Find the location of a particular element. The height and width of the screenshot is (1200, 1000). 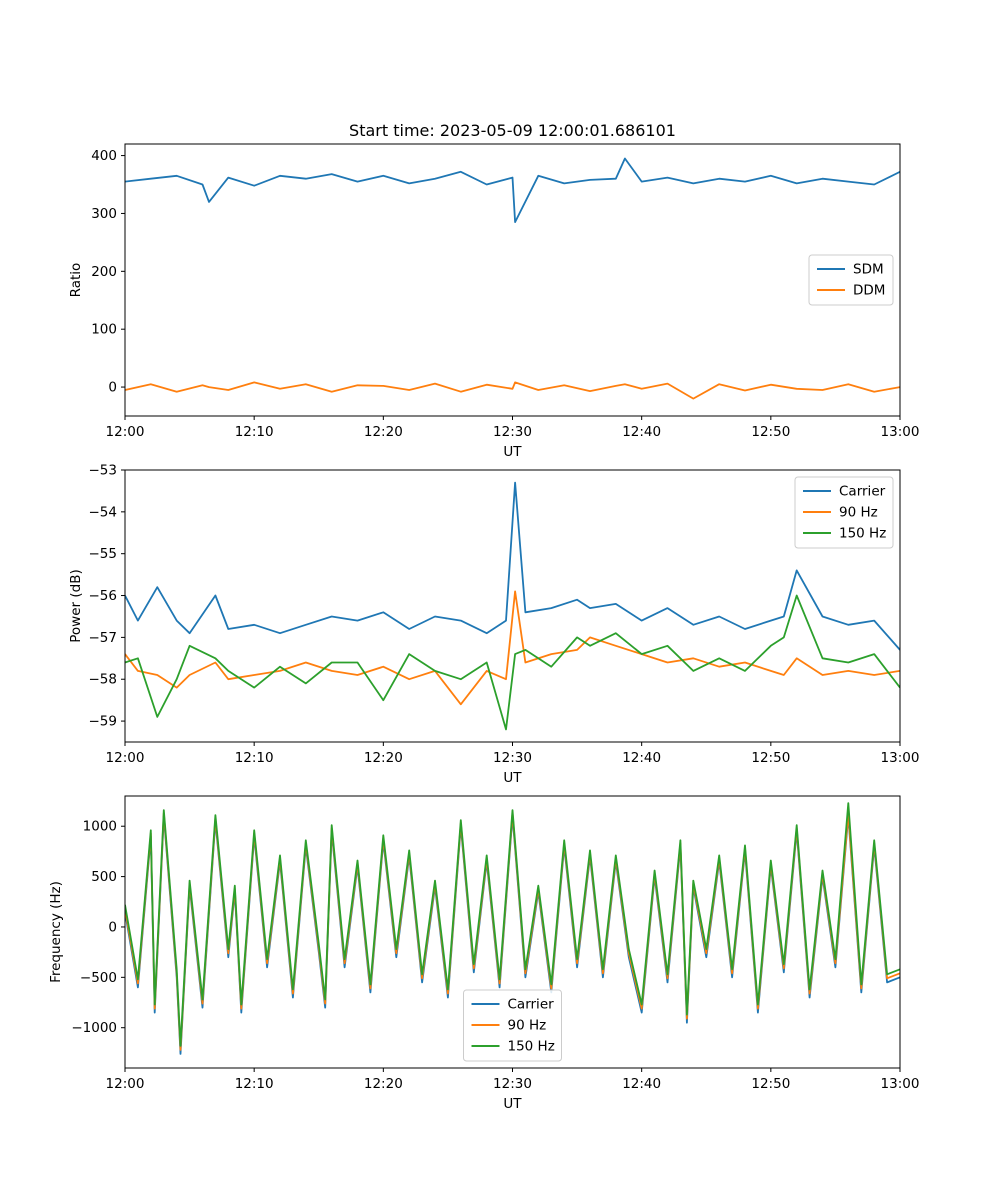

chart-title: Start time: 2023-05-09 12:00:01.686101 is located at coordinates (512, 130).